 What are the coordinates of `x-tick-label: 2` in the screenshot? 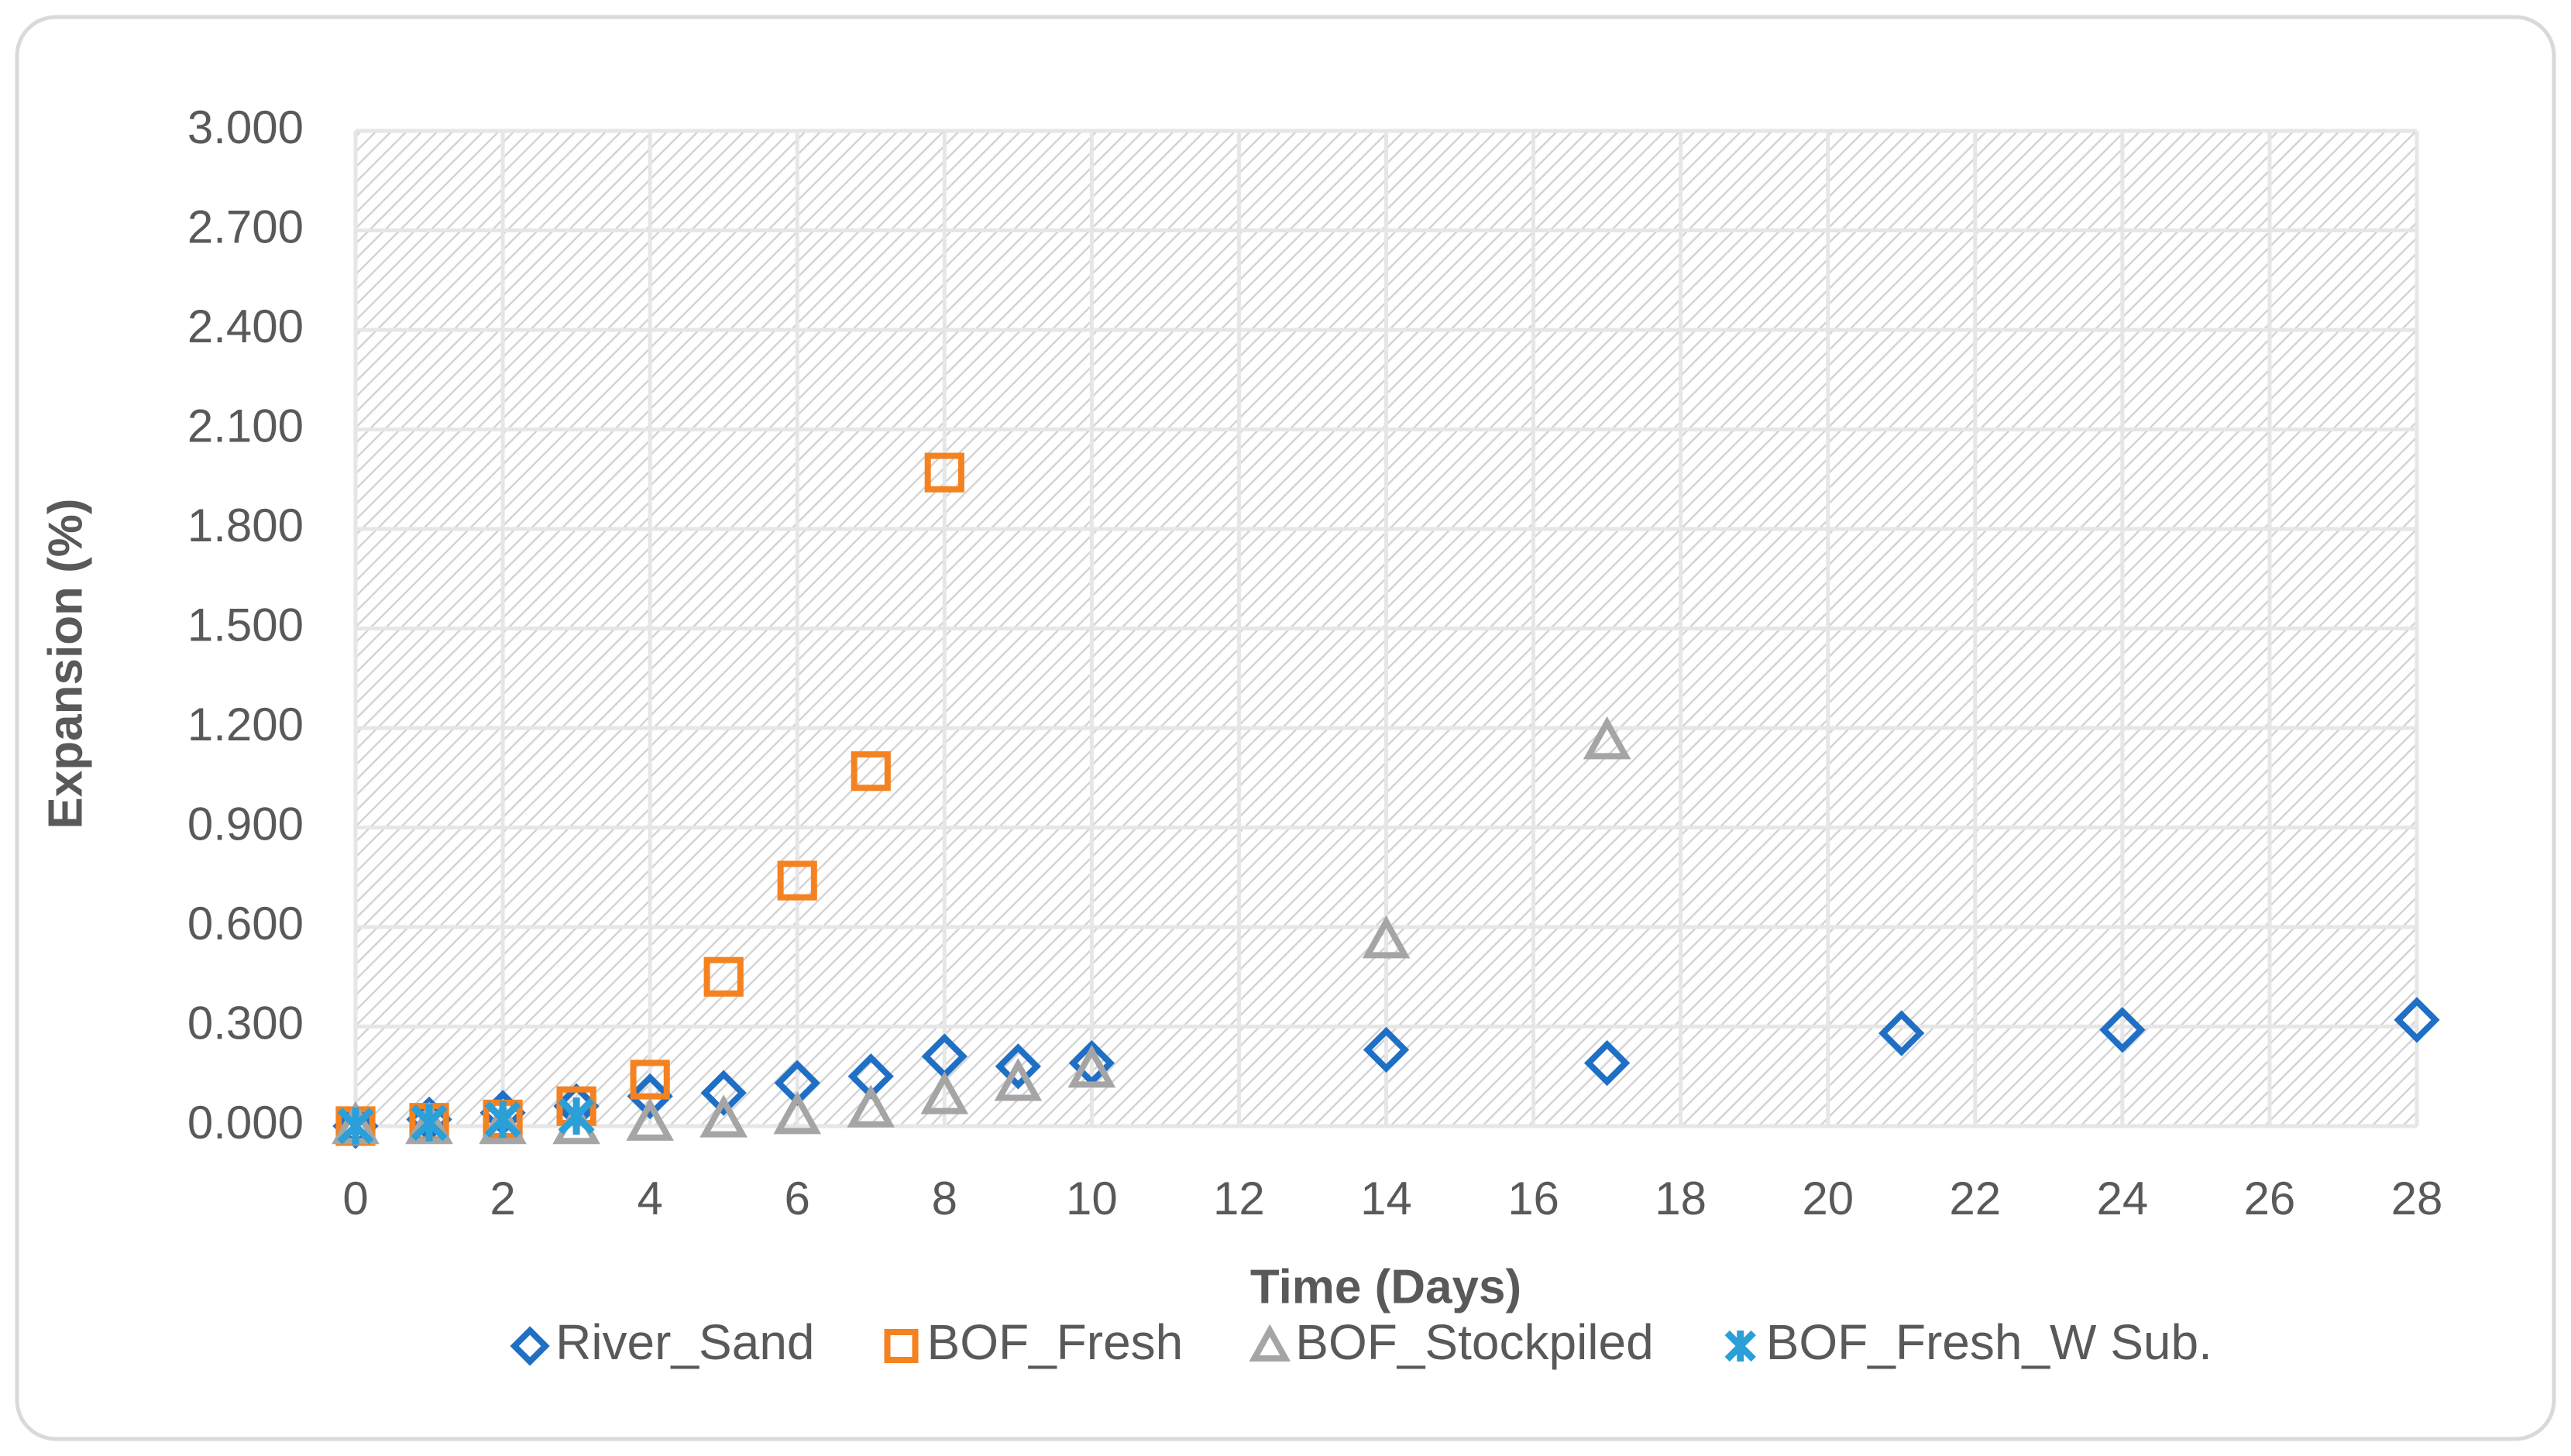 It's located at (502, 1198).